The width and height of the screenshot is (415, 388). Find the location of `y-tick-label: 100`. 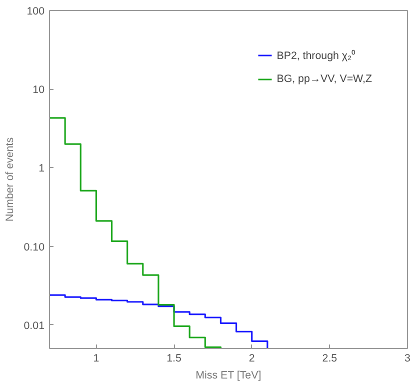

y-tick-label: 100 is located at coordinates (35, 12).